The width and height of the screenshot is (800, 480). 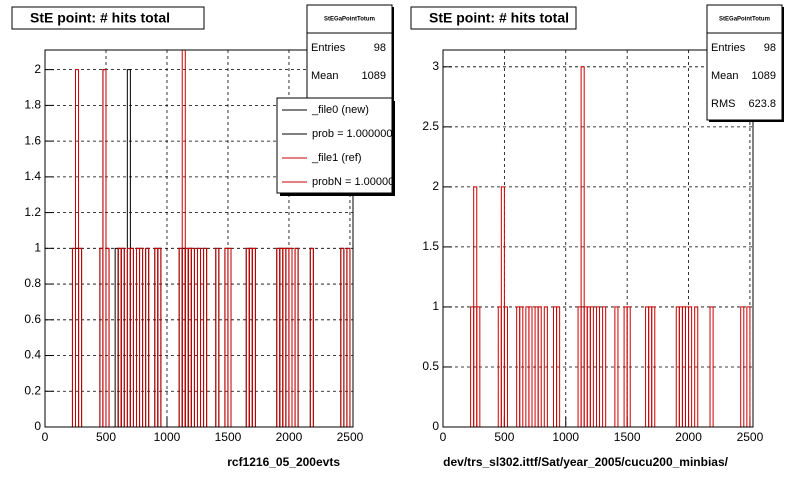 I want to click on y-tick-label: 3, so click(x=435, y=66).